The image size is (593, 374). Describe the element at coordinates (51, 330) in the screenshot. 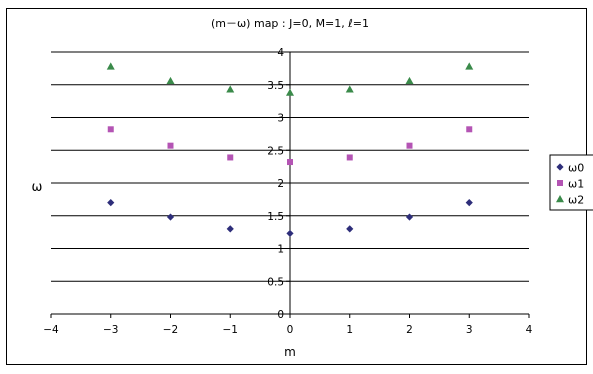

I see `x-tick-label: −4` at that location.